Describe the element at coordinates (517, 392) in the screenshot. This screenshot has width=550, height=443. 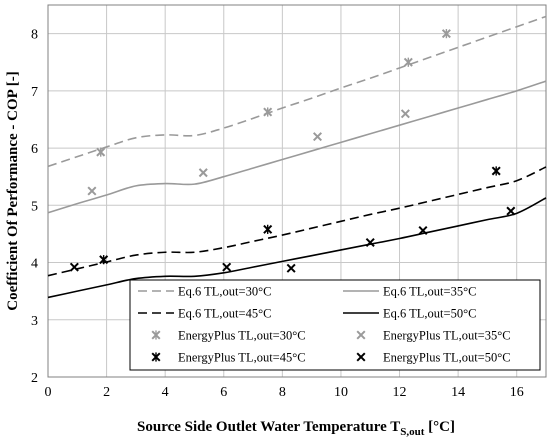
I see `x-tick-label: 16` at that location.